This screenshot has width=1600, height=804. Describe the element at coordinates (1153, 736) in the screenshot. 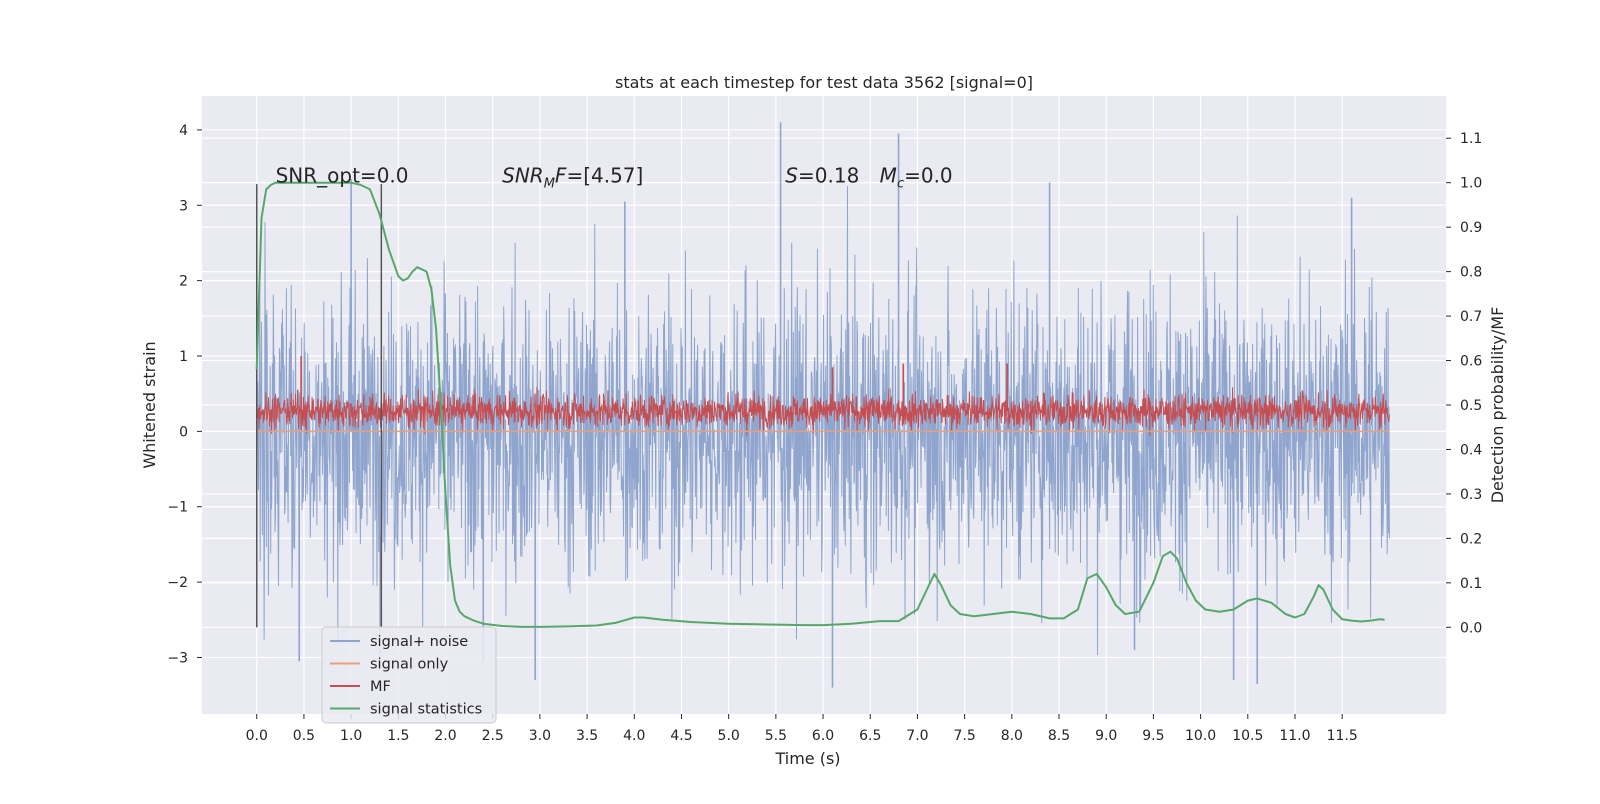

I see `x-tick-label: 9.5` at that location.